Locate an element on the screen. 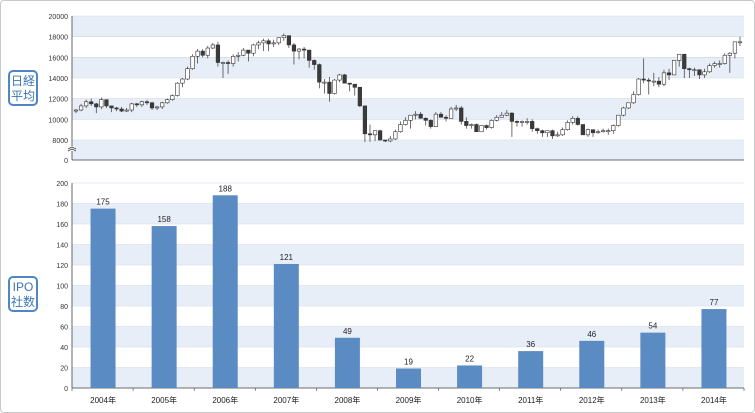  axis-break-zigzag is located at coordinates (72, 148).